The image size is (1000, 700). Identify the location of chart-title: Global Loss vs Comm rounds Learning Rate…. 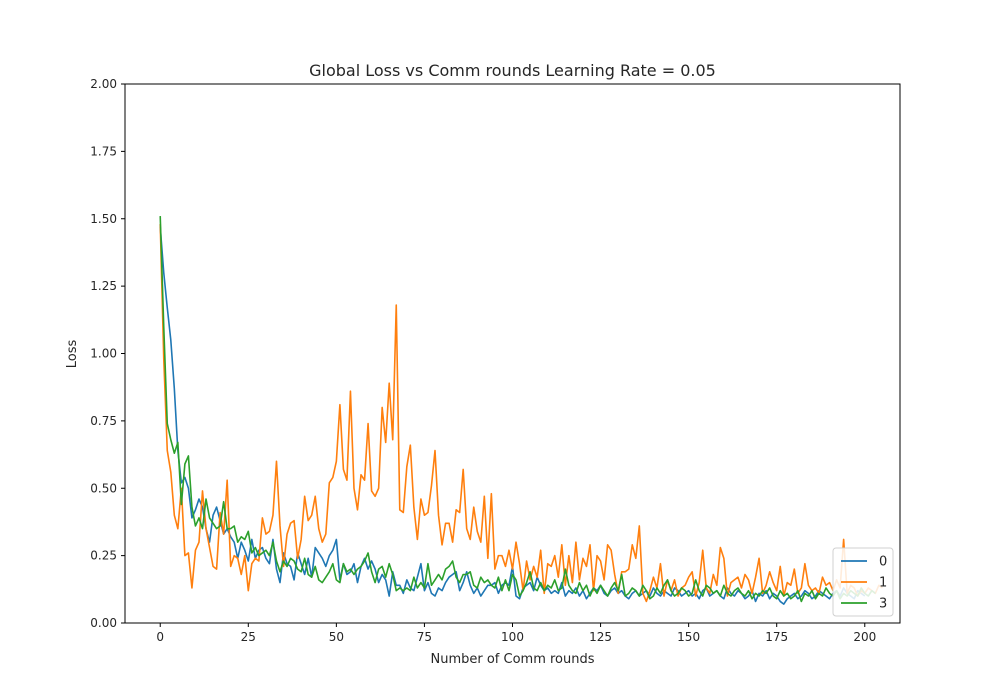
(512, 70).